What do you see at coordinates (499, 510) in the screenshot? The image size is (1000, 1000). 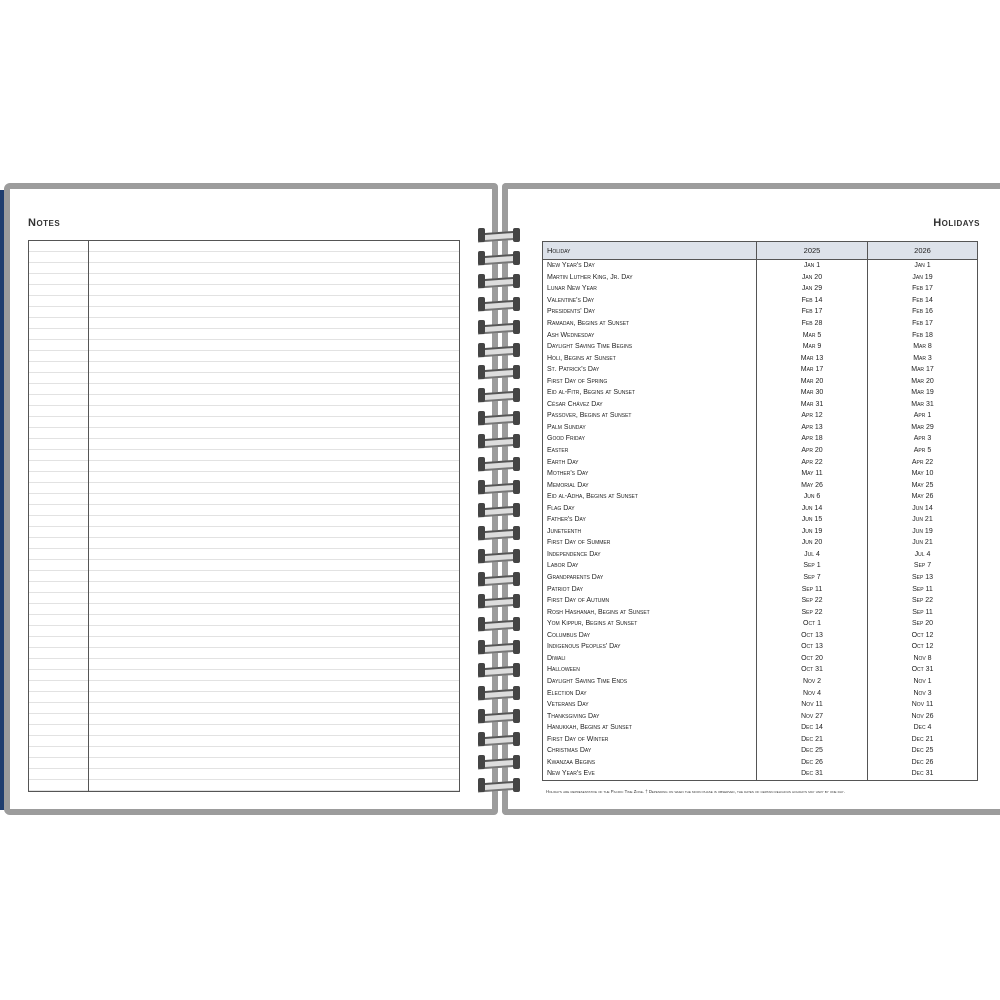 I see `spiral-binding` at bounding box center [499, 510].